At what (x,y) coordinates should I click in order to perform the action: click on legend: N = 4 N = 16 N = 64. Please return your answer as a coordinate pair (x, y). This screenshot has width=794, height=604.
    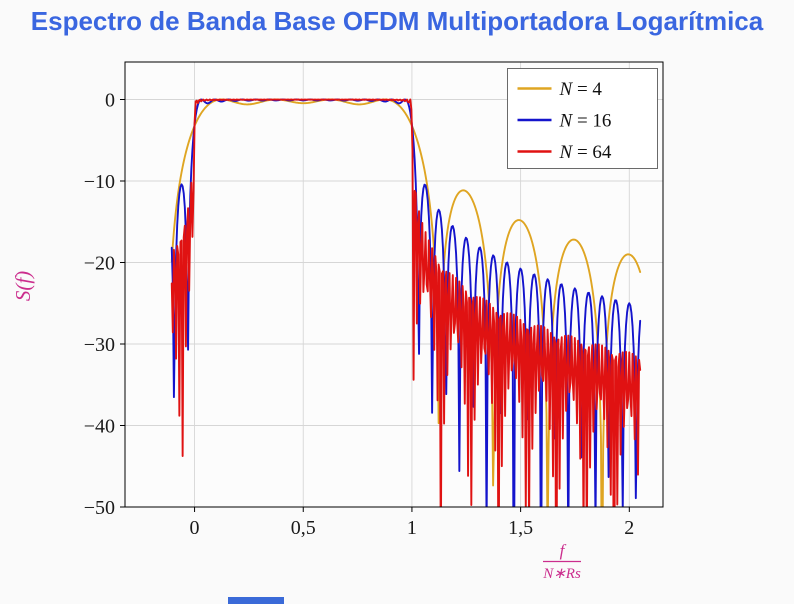
    Looking at the image, I should click on (582, 118).